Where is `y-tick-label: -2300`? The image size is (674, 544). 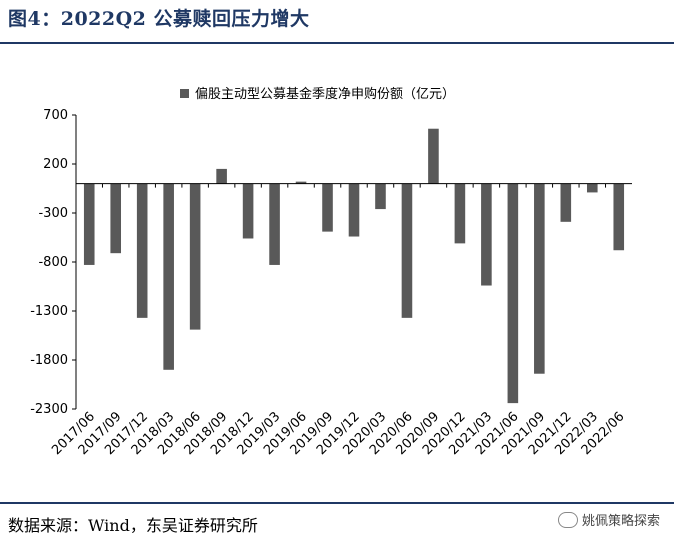
y-tick-label: -2300 is located at coordinates (49, 409).